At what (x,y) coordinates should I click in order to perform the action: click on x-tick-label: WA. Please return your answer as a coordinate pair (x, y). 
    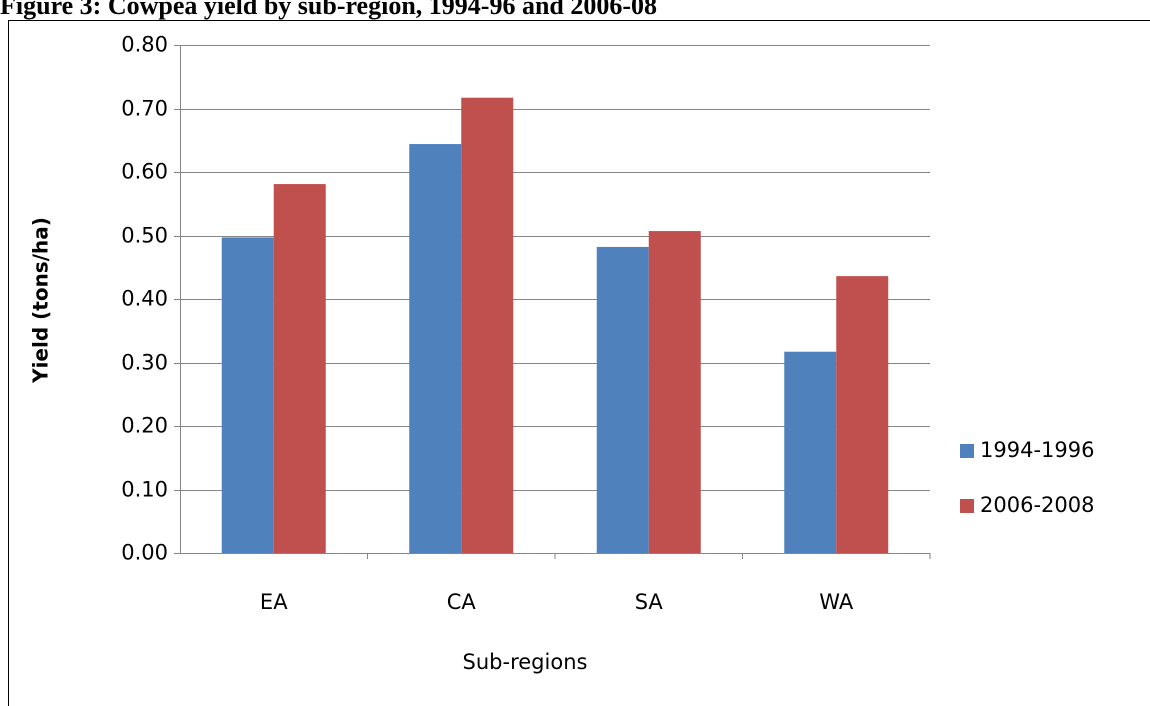
    Looking at the image, I should click on (836, 602).